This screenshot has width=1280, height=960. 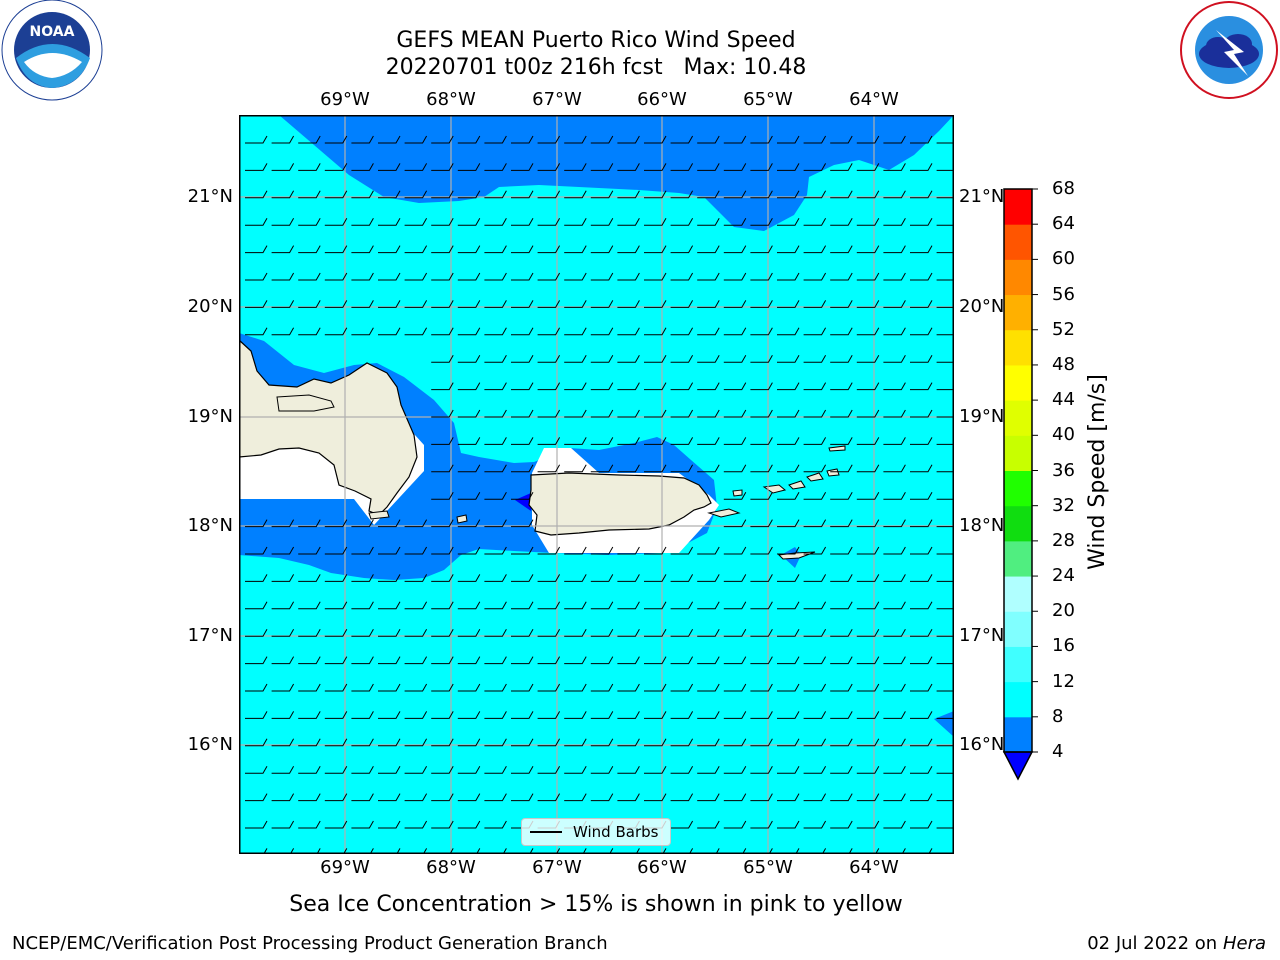 I want to click on colorbar-tick-label: 20, so click(x=1063, y=611).